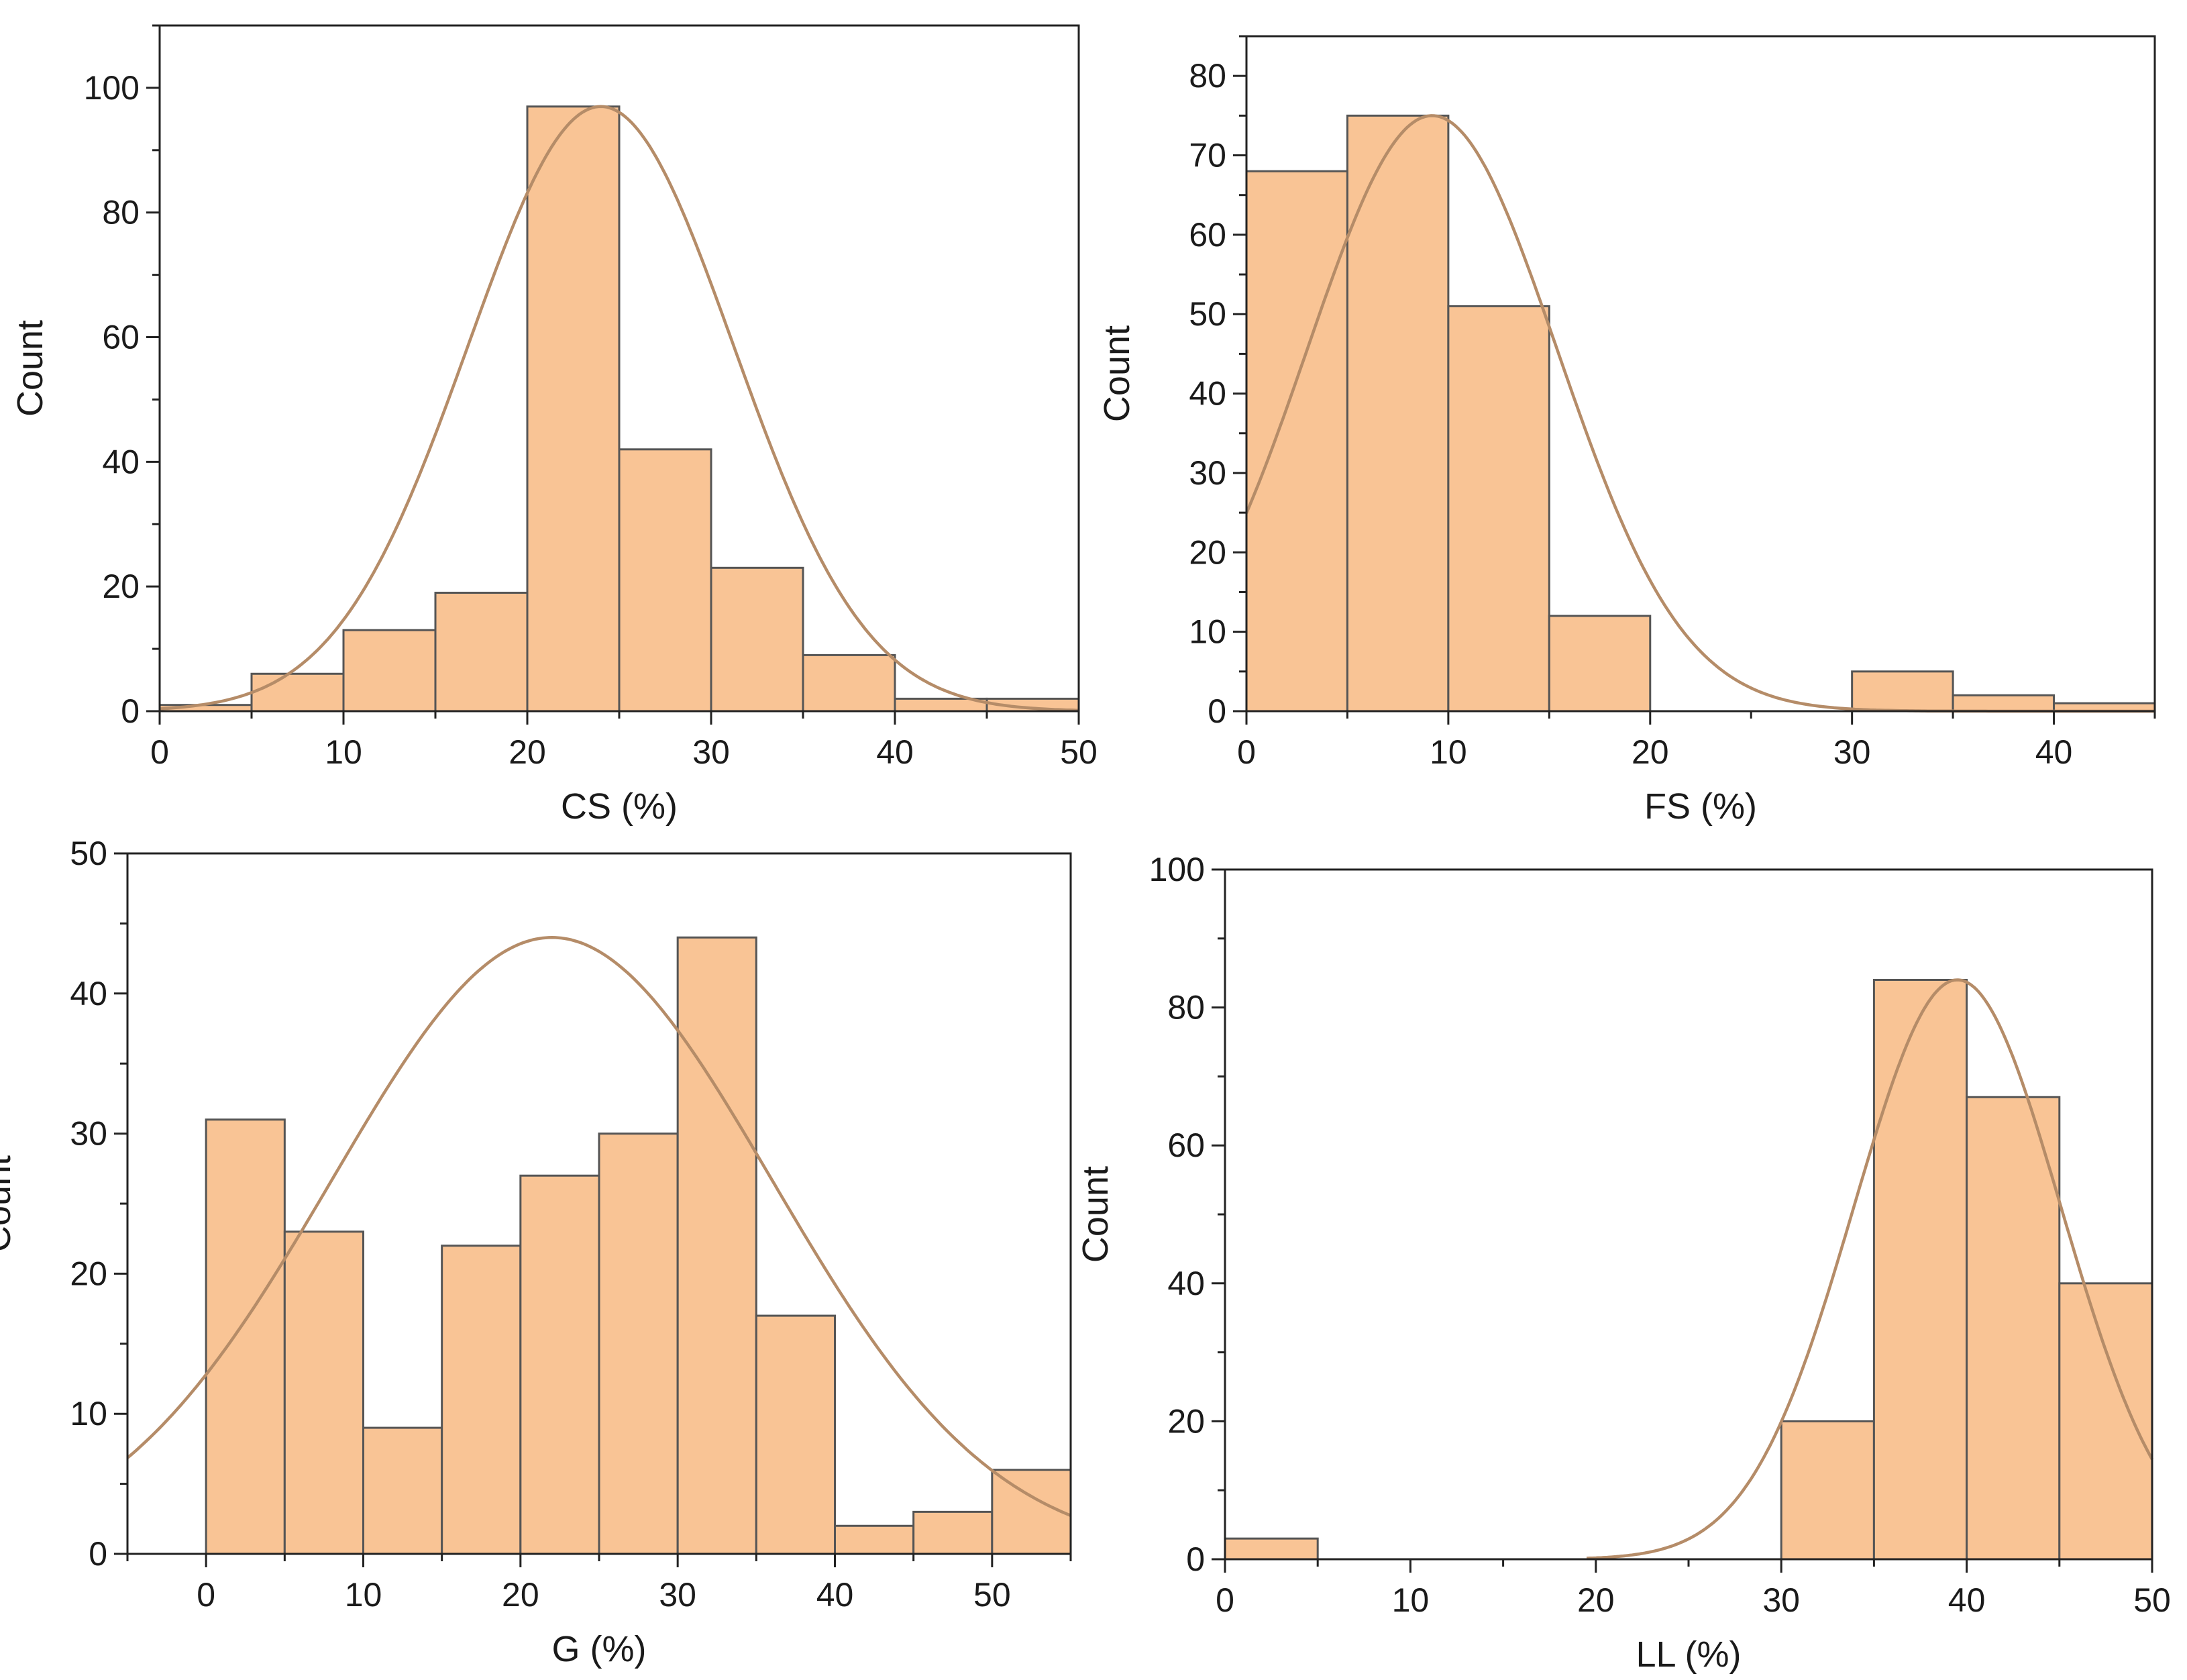  Describe the element at coordinates (1688, 1655) in the screenshot. I see `x-axis-label: LL (%)` at that location.